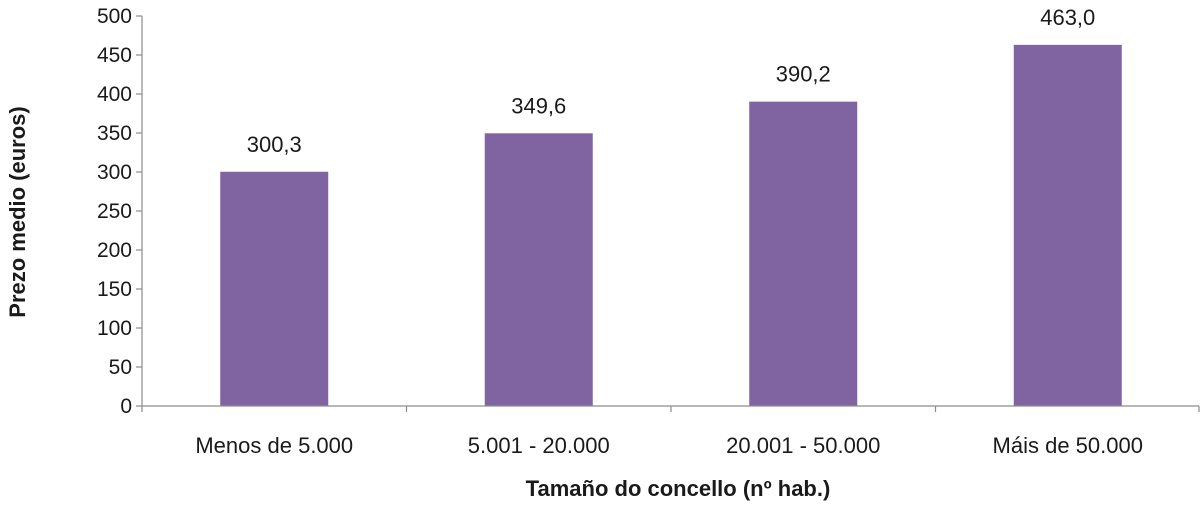 The width and height of the screenshot is (1200, 507). What do you see at coordinates (120, 367) in the screenshot?
I see `y-tick-label: 50` at bounding box center [120, 367].